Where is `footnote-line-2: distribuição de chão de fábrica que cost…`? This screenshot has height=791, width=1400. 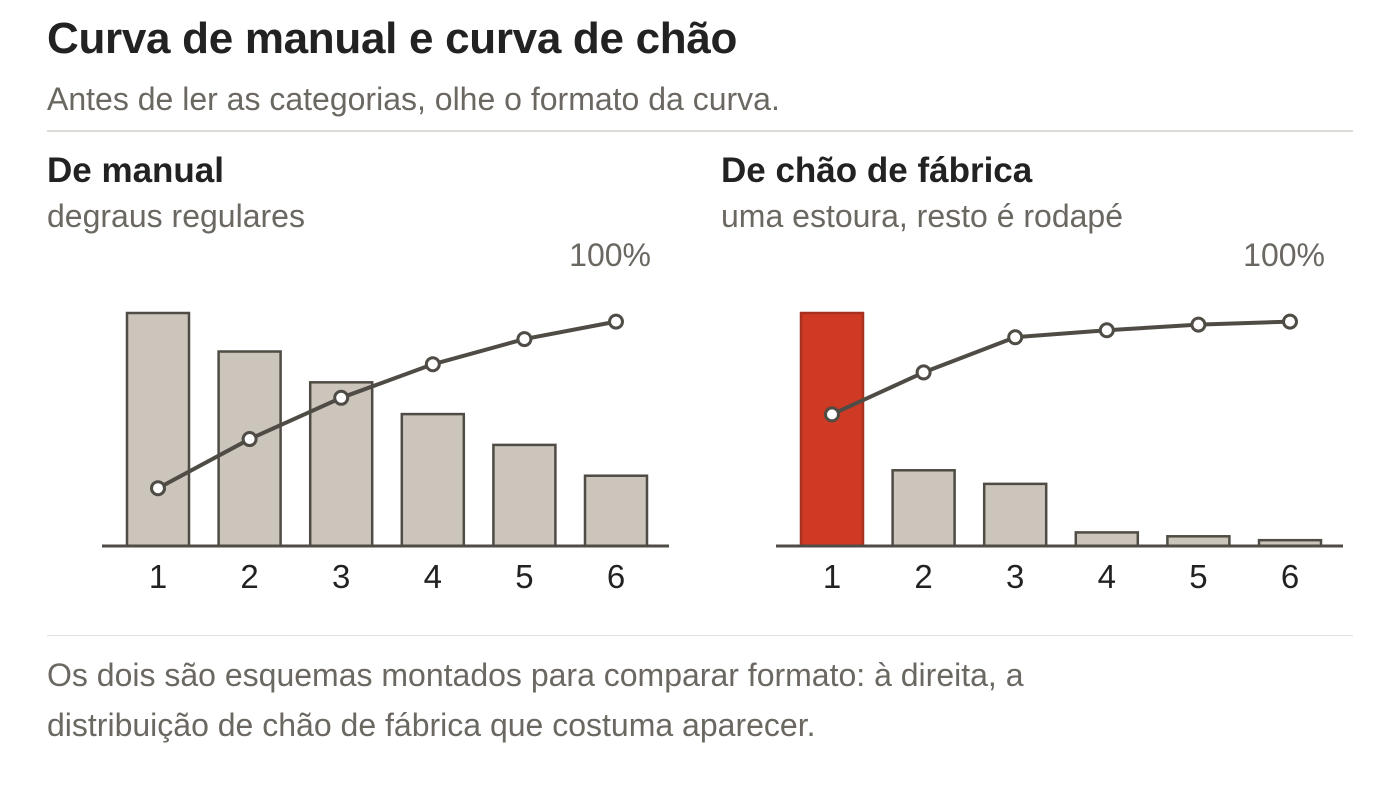 footnote-line-2: distribuição de chão de fábrica que cost… is located at coordinates (697, 725).